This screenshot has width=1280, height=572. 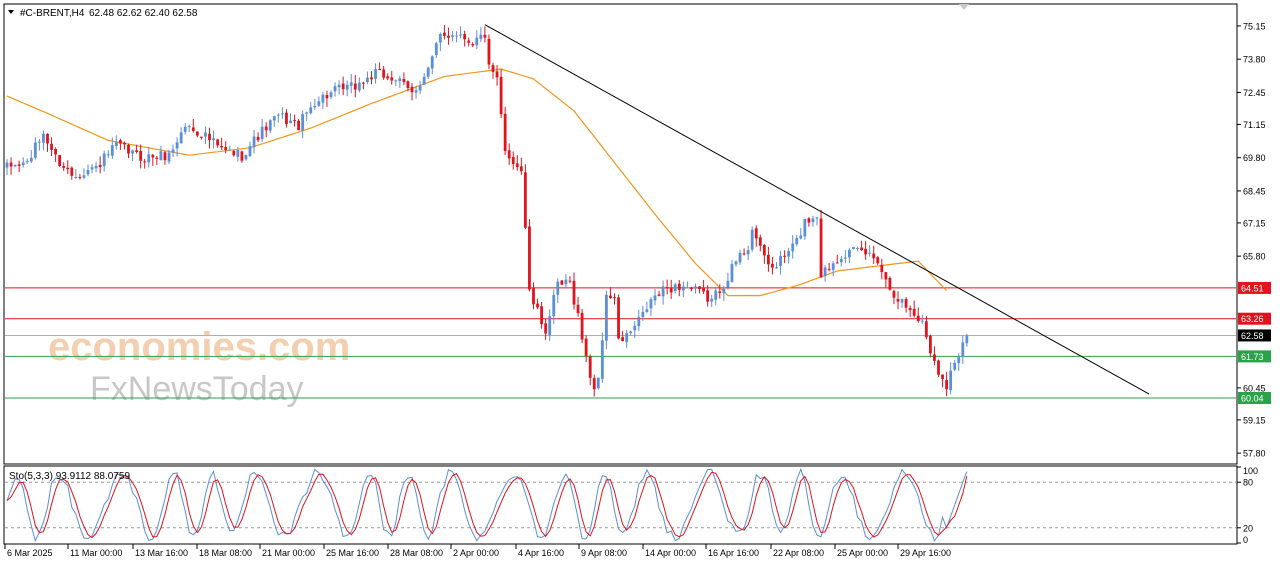 I want to click on level-price-label: 60.04, so click(x=1252, y=398).